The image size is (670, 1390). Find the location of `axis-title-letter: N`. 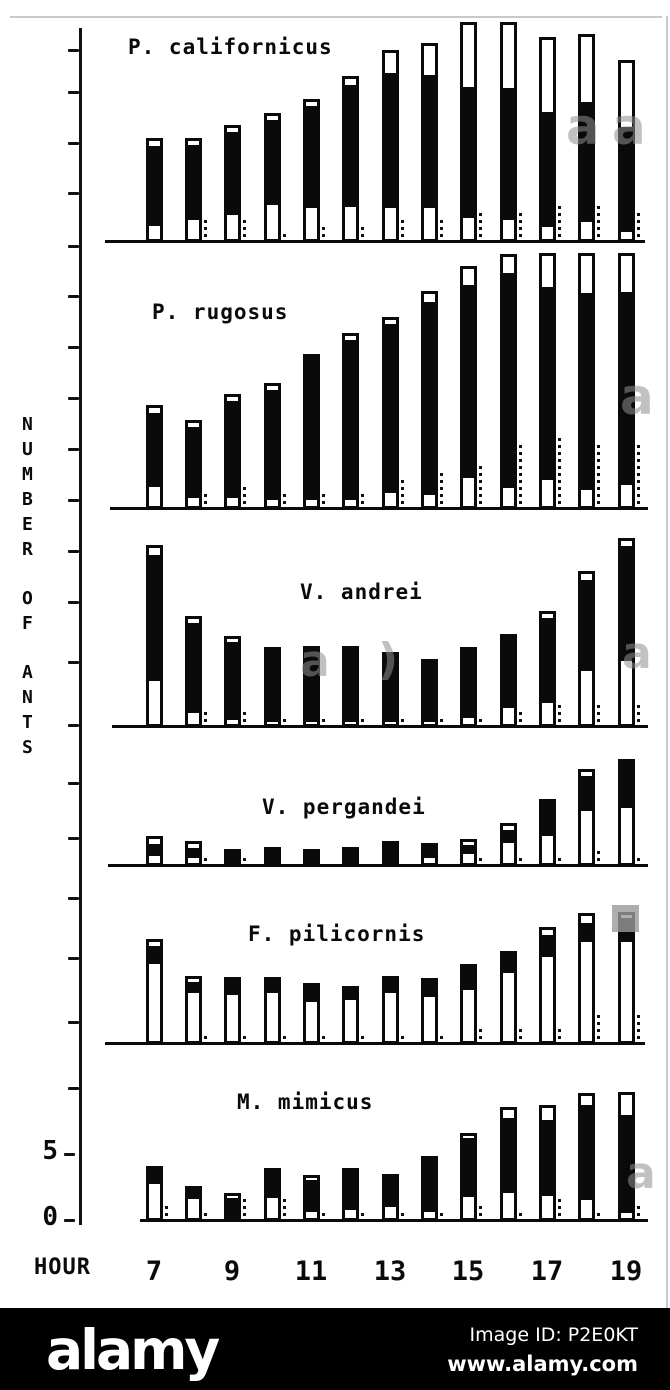

axis-title-letter: N is located at coordinates (27, 697).